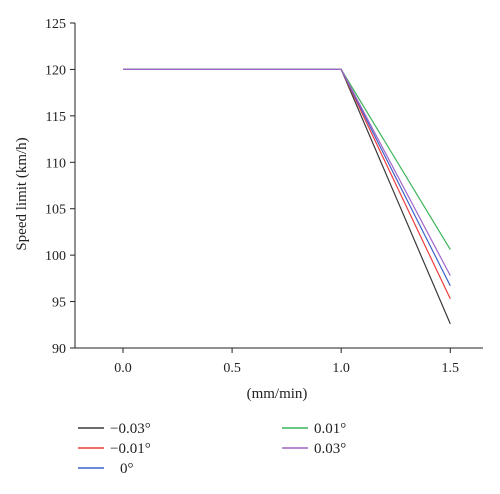 The image size is (500, 494). I want to click on legend-label: 0.01°, so click(330, 429).